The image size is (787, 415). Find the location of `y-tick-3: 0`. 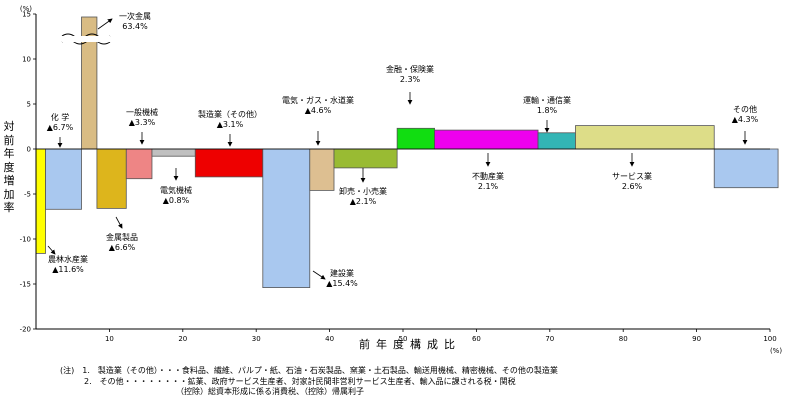

y-tick-3: 0 is located at coordinates (29, 150).